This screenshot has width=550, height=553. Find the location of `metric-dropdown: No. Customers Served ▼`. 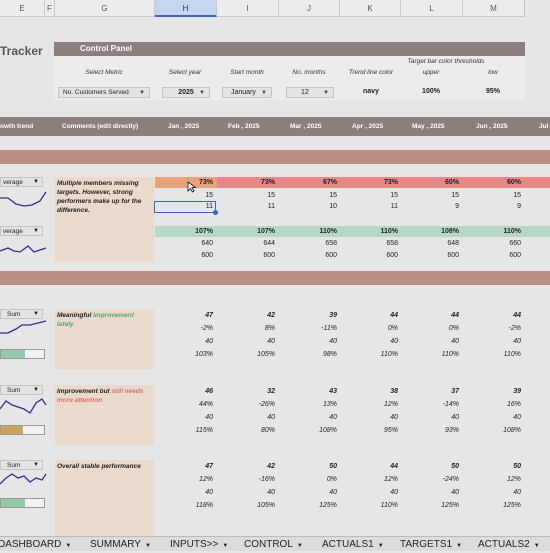

metric-dropdown: No. Customers Served ▼ is located at coordinates (104, 92).